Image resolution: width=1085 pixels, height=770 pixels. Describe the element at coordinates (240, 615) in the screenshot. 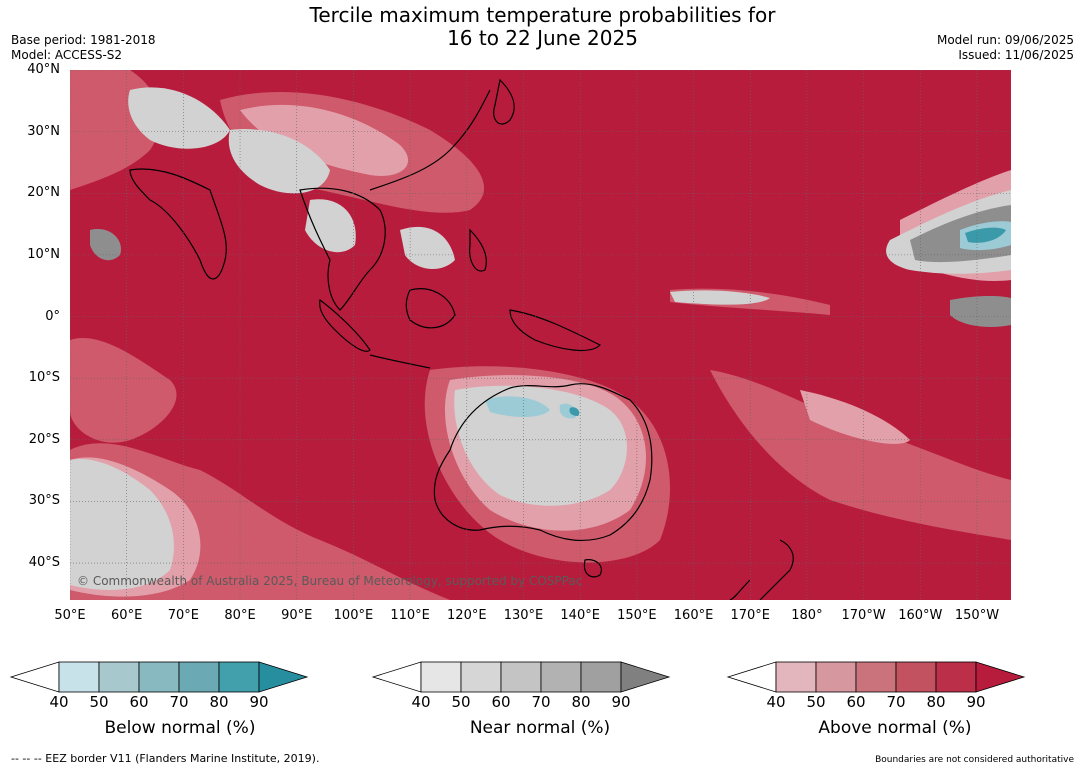

I see `longitude-label: 80°E` at that location.